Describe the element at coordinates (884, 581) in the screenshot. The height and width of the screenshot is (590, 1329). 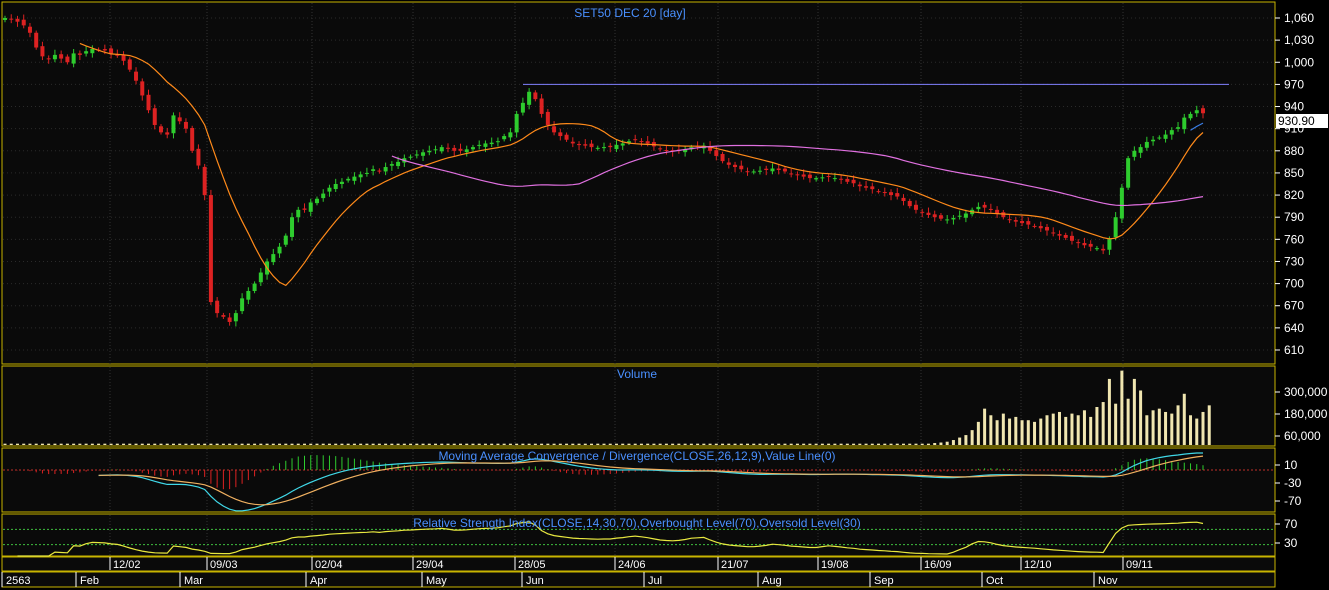
I see `month-label: Sep` at that location.